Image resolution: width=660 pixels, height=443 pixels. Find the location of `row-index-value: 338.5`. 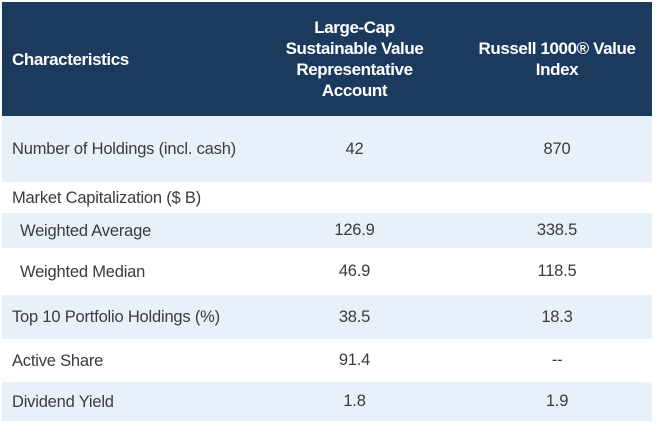

row-index-value: 338.5 is located at coordinates (557, 230).